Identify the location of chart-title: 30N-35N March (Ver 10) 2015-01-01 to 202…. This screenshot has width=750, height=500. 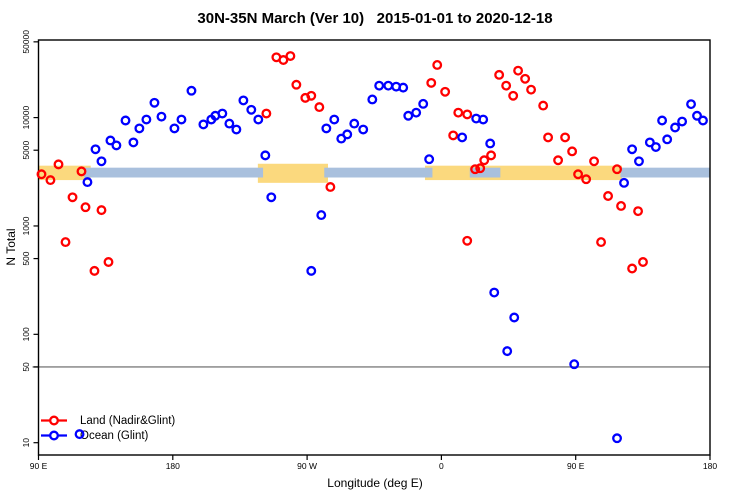
(375, 18).